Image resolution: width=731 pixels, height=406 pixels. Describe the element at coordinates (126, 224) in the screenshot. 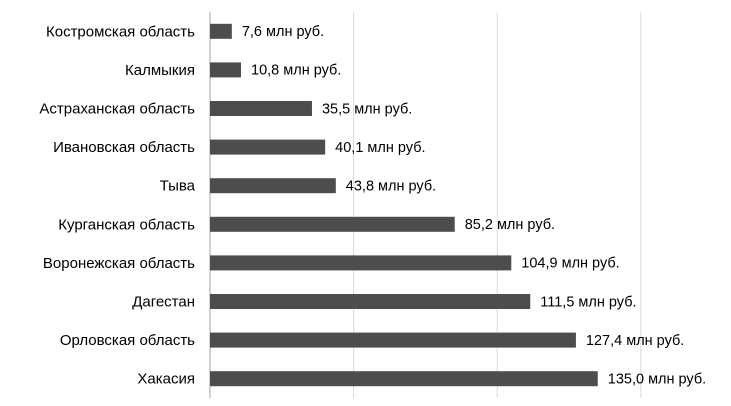

I see `y-tick-label: Курганская область` at that location.